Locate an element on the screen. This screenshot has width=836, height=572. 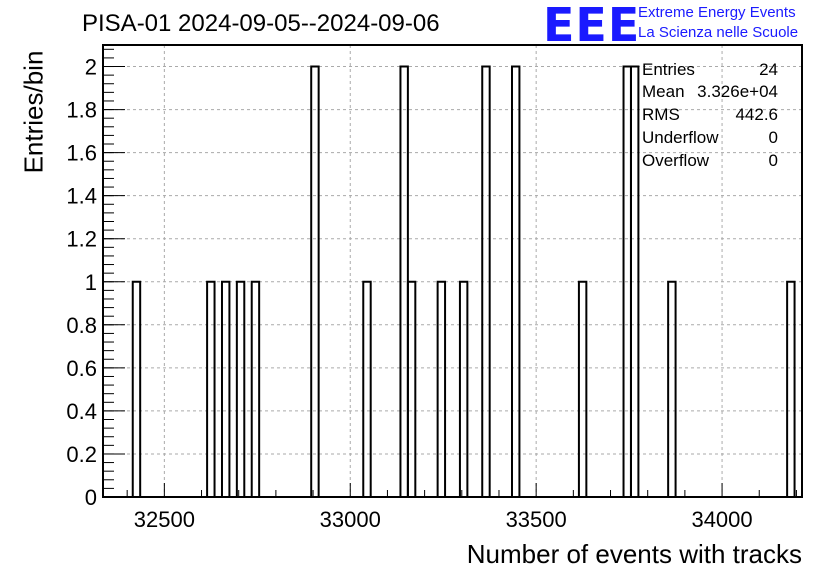
logo-line-2: La Scienza nelle Scuole is located at coordinates (718, 32).